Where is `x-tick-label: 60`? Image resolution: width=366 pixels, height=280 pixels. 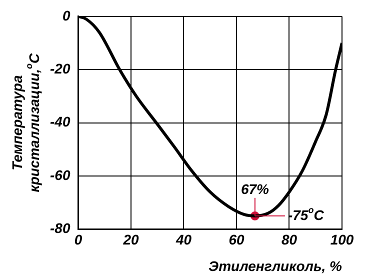 x-tick-label: 60 is located at coordinates (236, 239).